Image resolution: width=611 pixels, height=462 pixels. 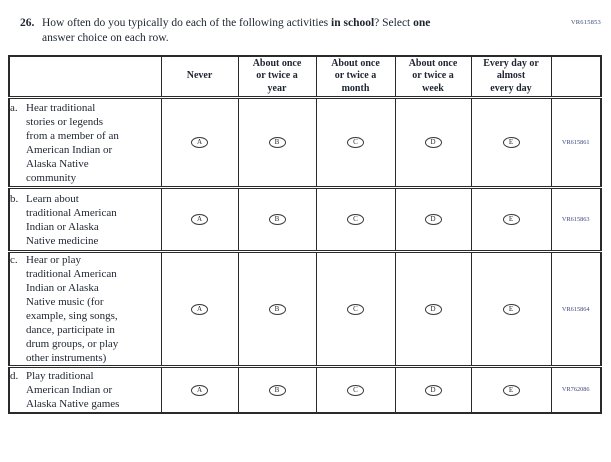 What do you see at coordinates (511, 309) in the screenshot?
I see `row-c-option-daily: E` at bounding box center [511, 309].